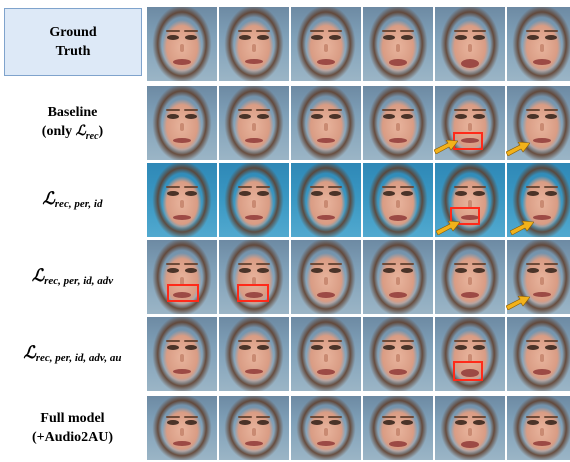 The height and width of the screenshot is (462, 570). Describe the element at coordinates (92, 136) in the screenshot. I see `label-line2-sub: rec` at that location.